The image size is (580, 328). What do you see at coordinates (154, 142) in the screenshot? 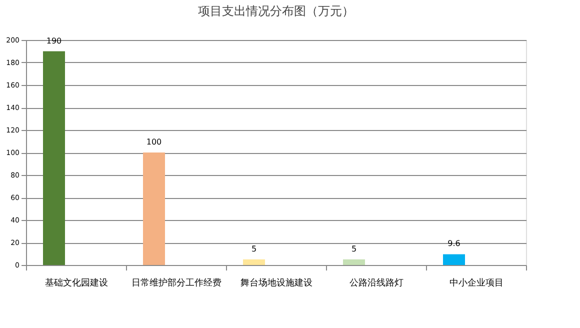
I see `data-label: 100` at bounding box center [154, 142].